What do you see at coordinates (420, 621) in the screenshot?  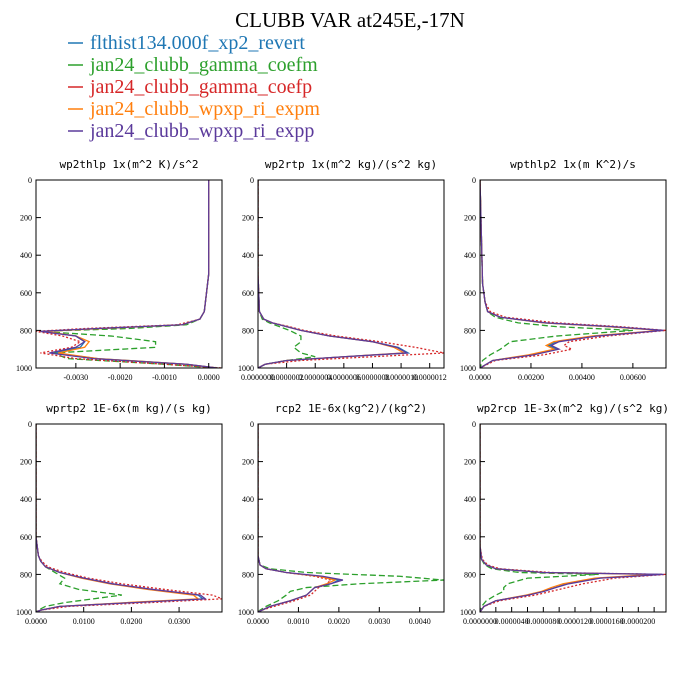 I see `x-tick-label: 0.0040` at bounding box center [420, 621].